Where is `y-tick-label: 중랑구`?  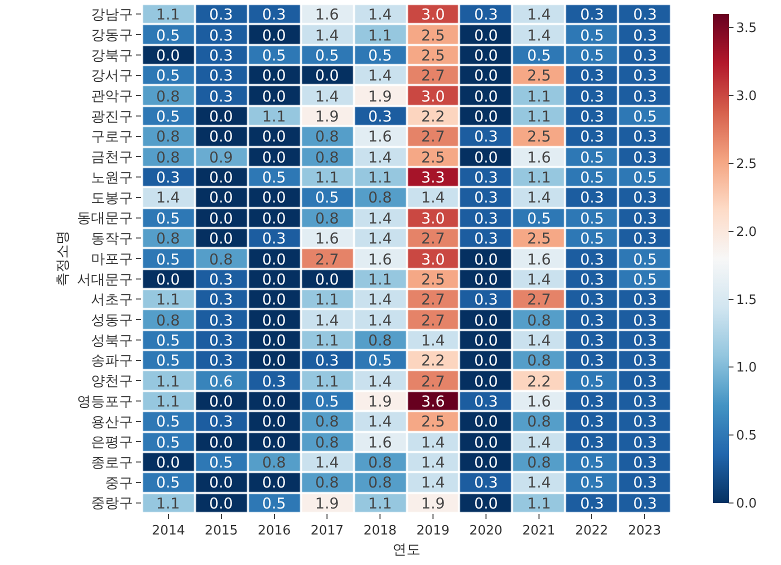
y-tick-label: 중랑구 is located at coordinates (112, 504).